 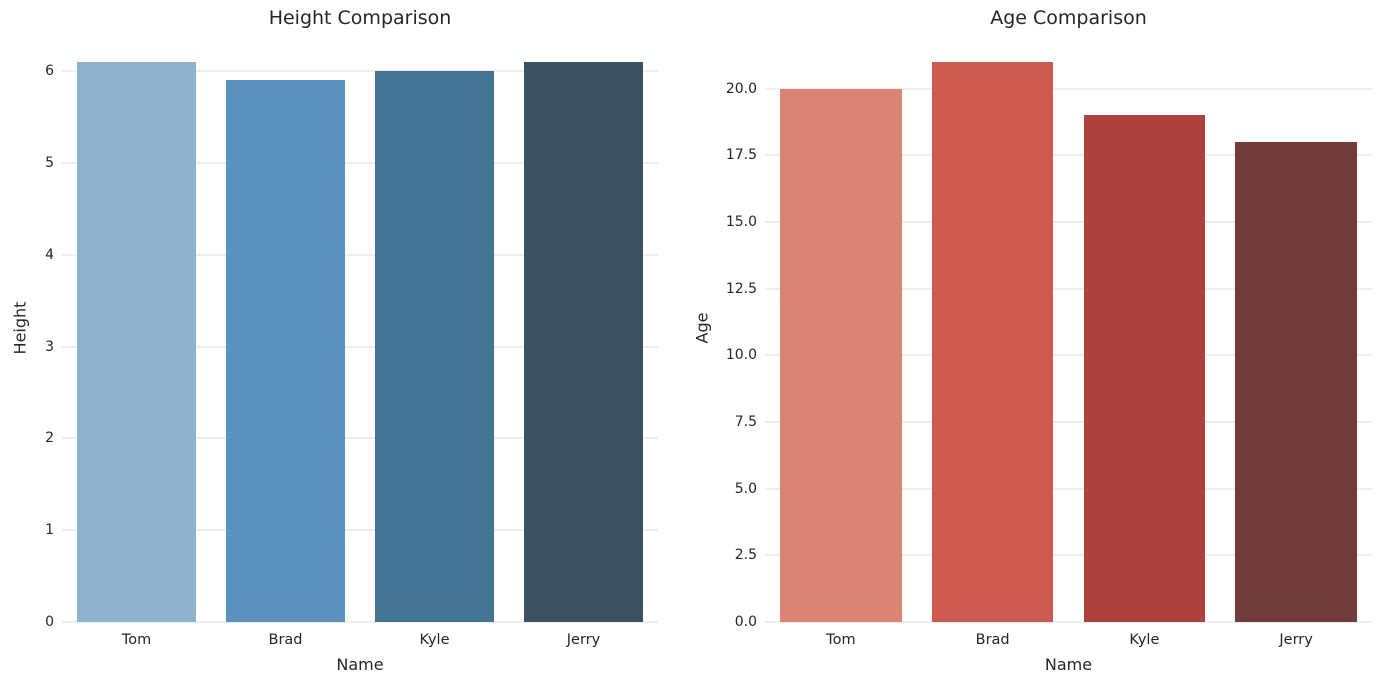 I want to click on y-tick-label: 2, so click(x=49, y=438).